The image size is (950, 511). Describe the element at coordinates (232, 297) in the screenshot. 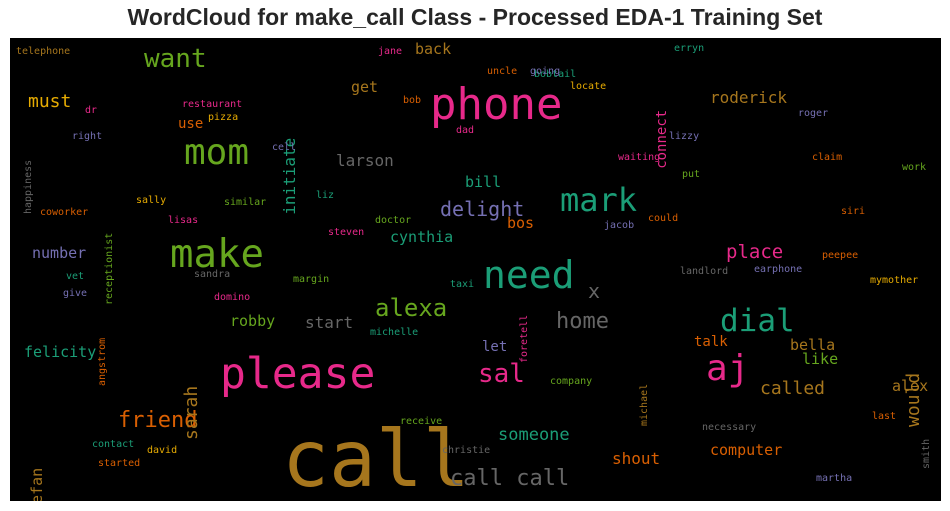

I see `word-domino: domino` at that location.